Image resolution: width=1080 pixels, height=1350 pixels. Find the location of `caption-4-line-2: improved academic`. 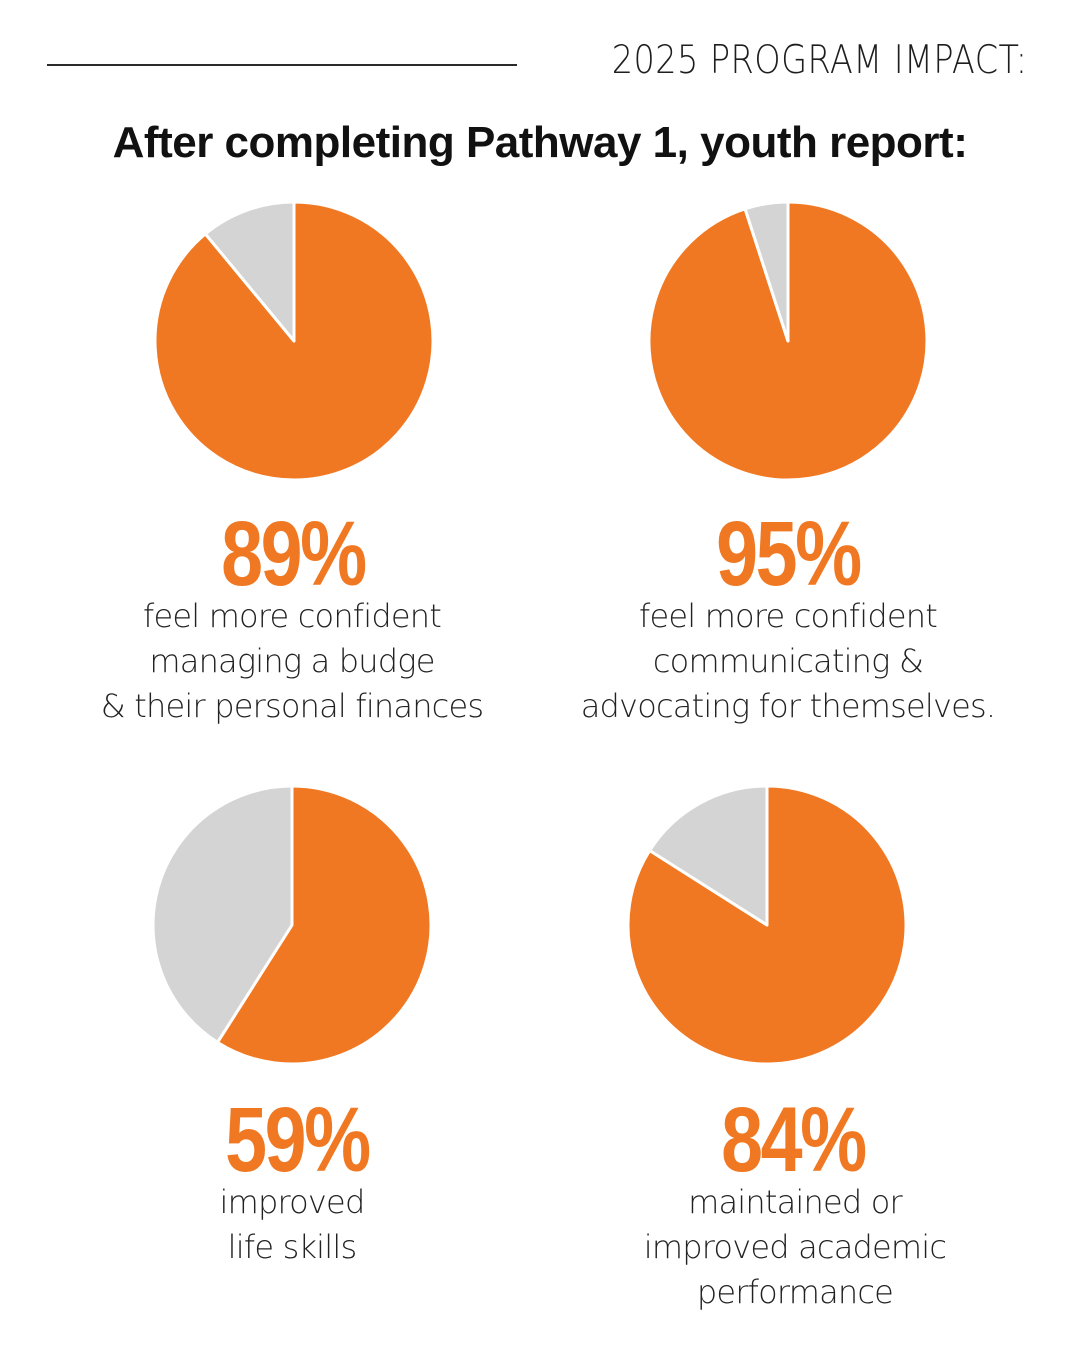

caption-4-line-2: improved academic is located at coordinates (795, 1247).